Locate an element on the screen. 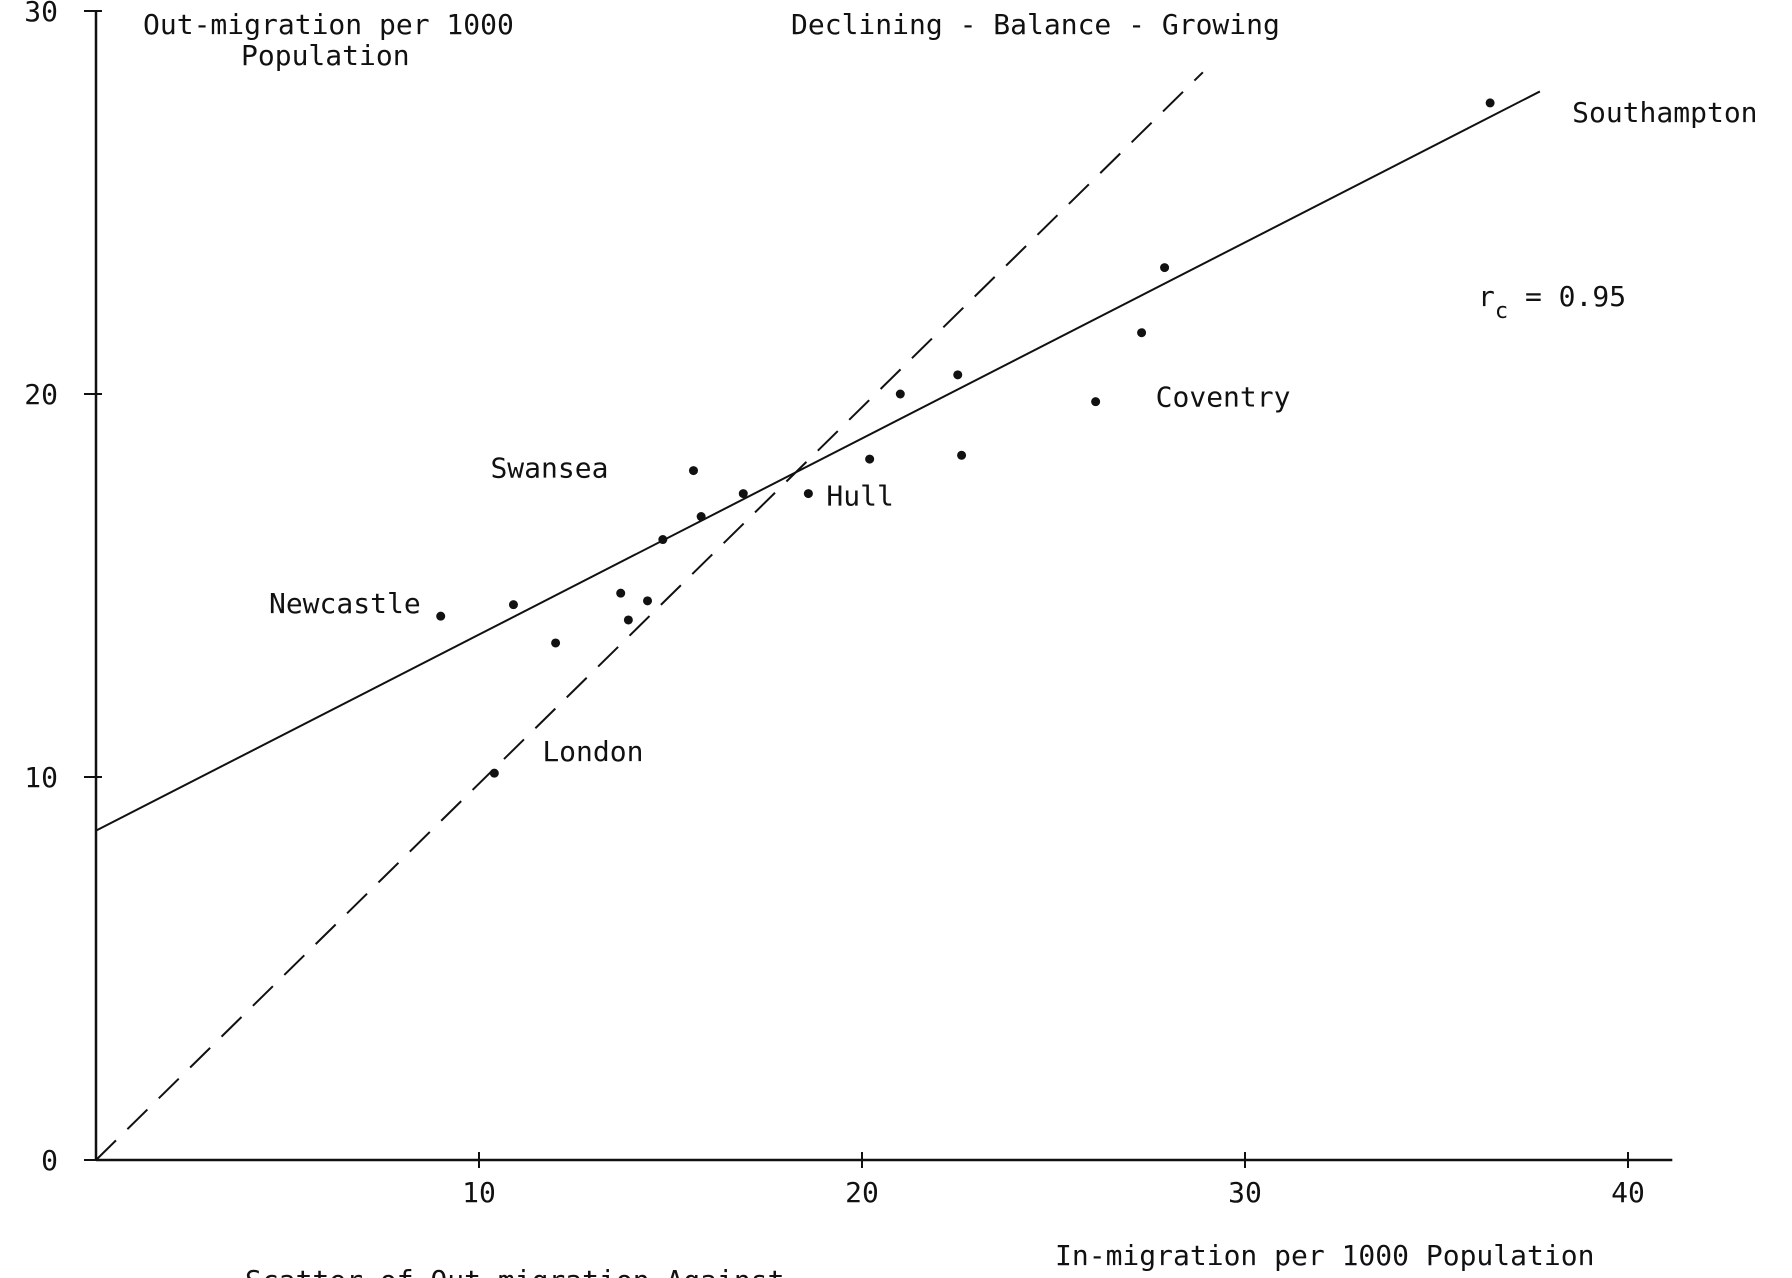 The image size is (1792, 1278). point-label-newcastle: Newcastle is located at coordinates (345, 603).